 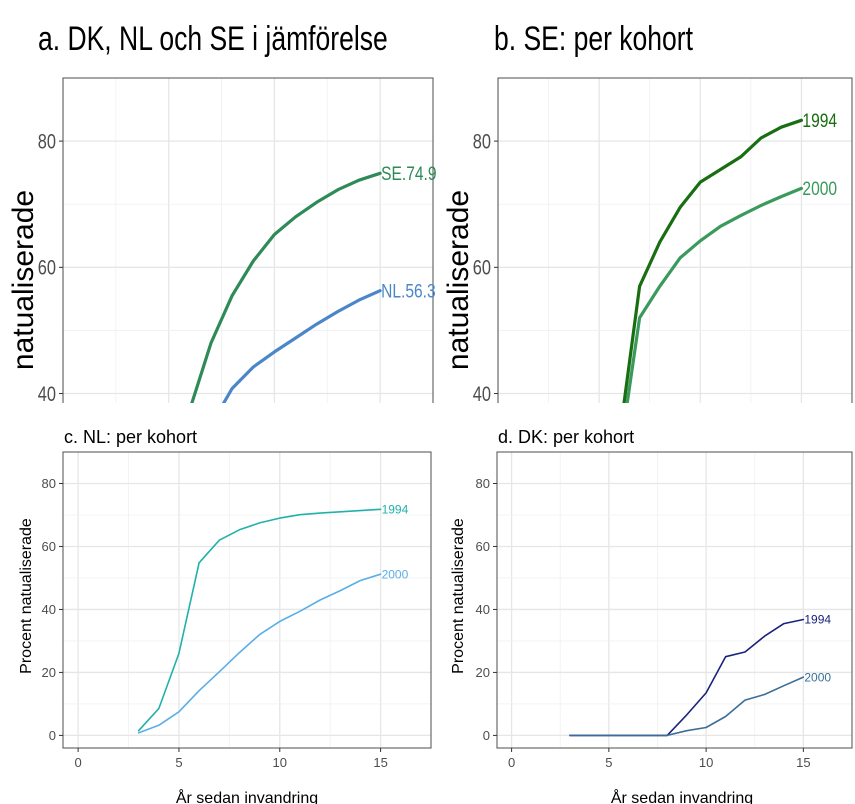 I want to click on panel-title: d. DK: per kohort, so click(x=566, y=437).